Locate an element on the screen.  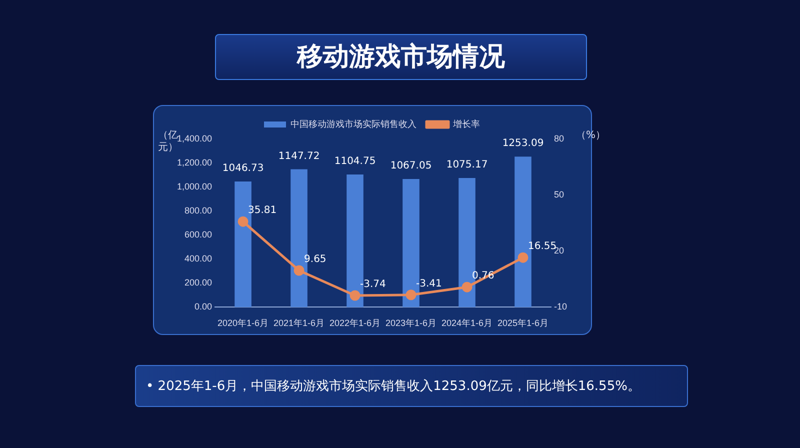
data-label: -3.74 is located at coordinates (373, 284).